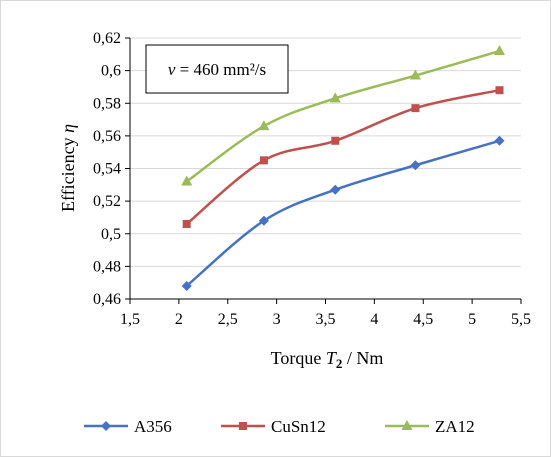 This screenshot has height=457, width=551. Describe the element at coordinates (455, 426) in the screenshot. I see `legend-label-za12: ZA12` at that location.